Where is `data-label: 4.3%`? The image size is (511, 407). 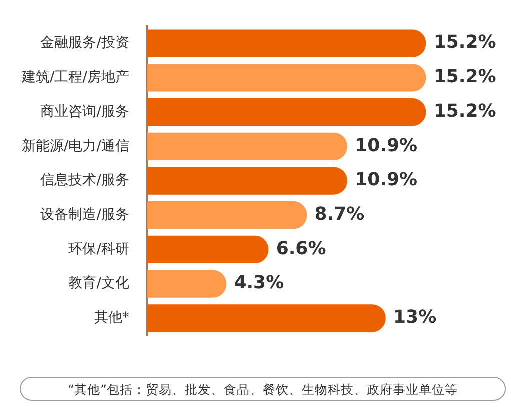 data-label: 4.3% is located at coordinates (259, 283).